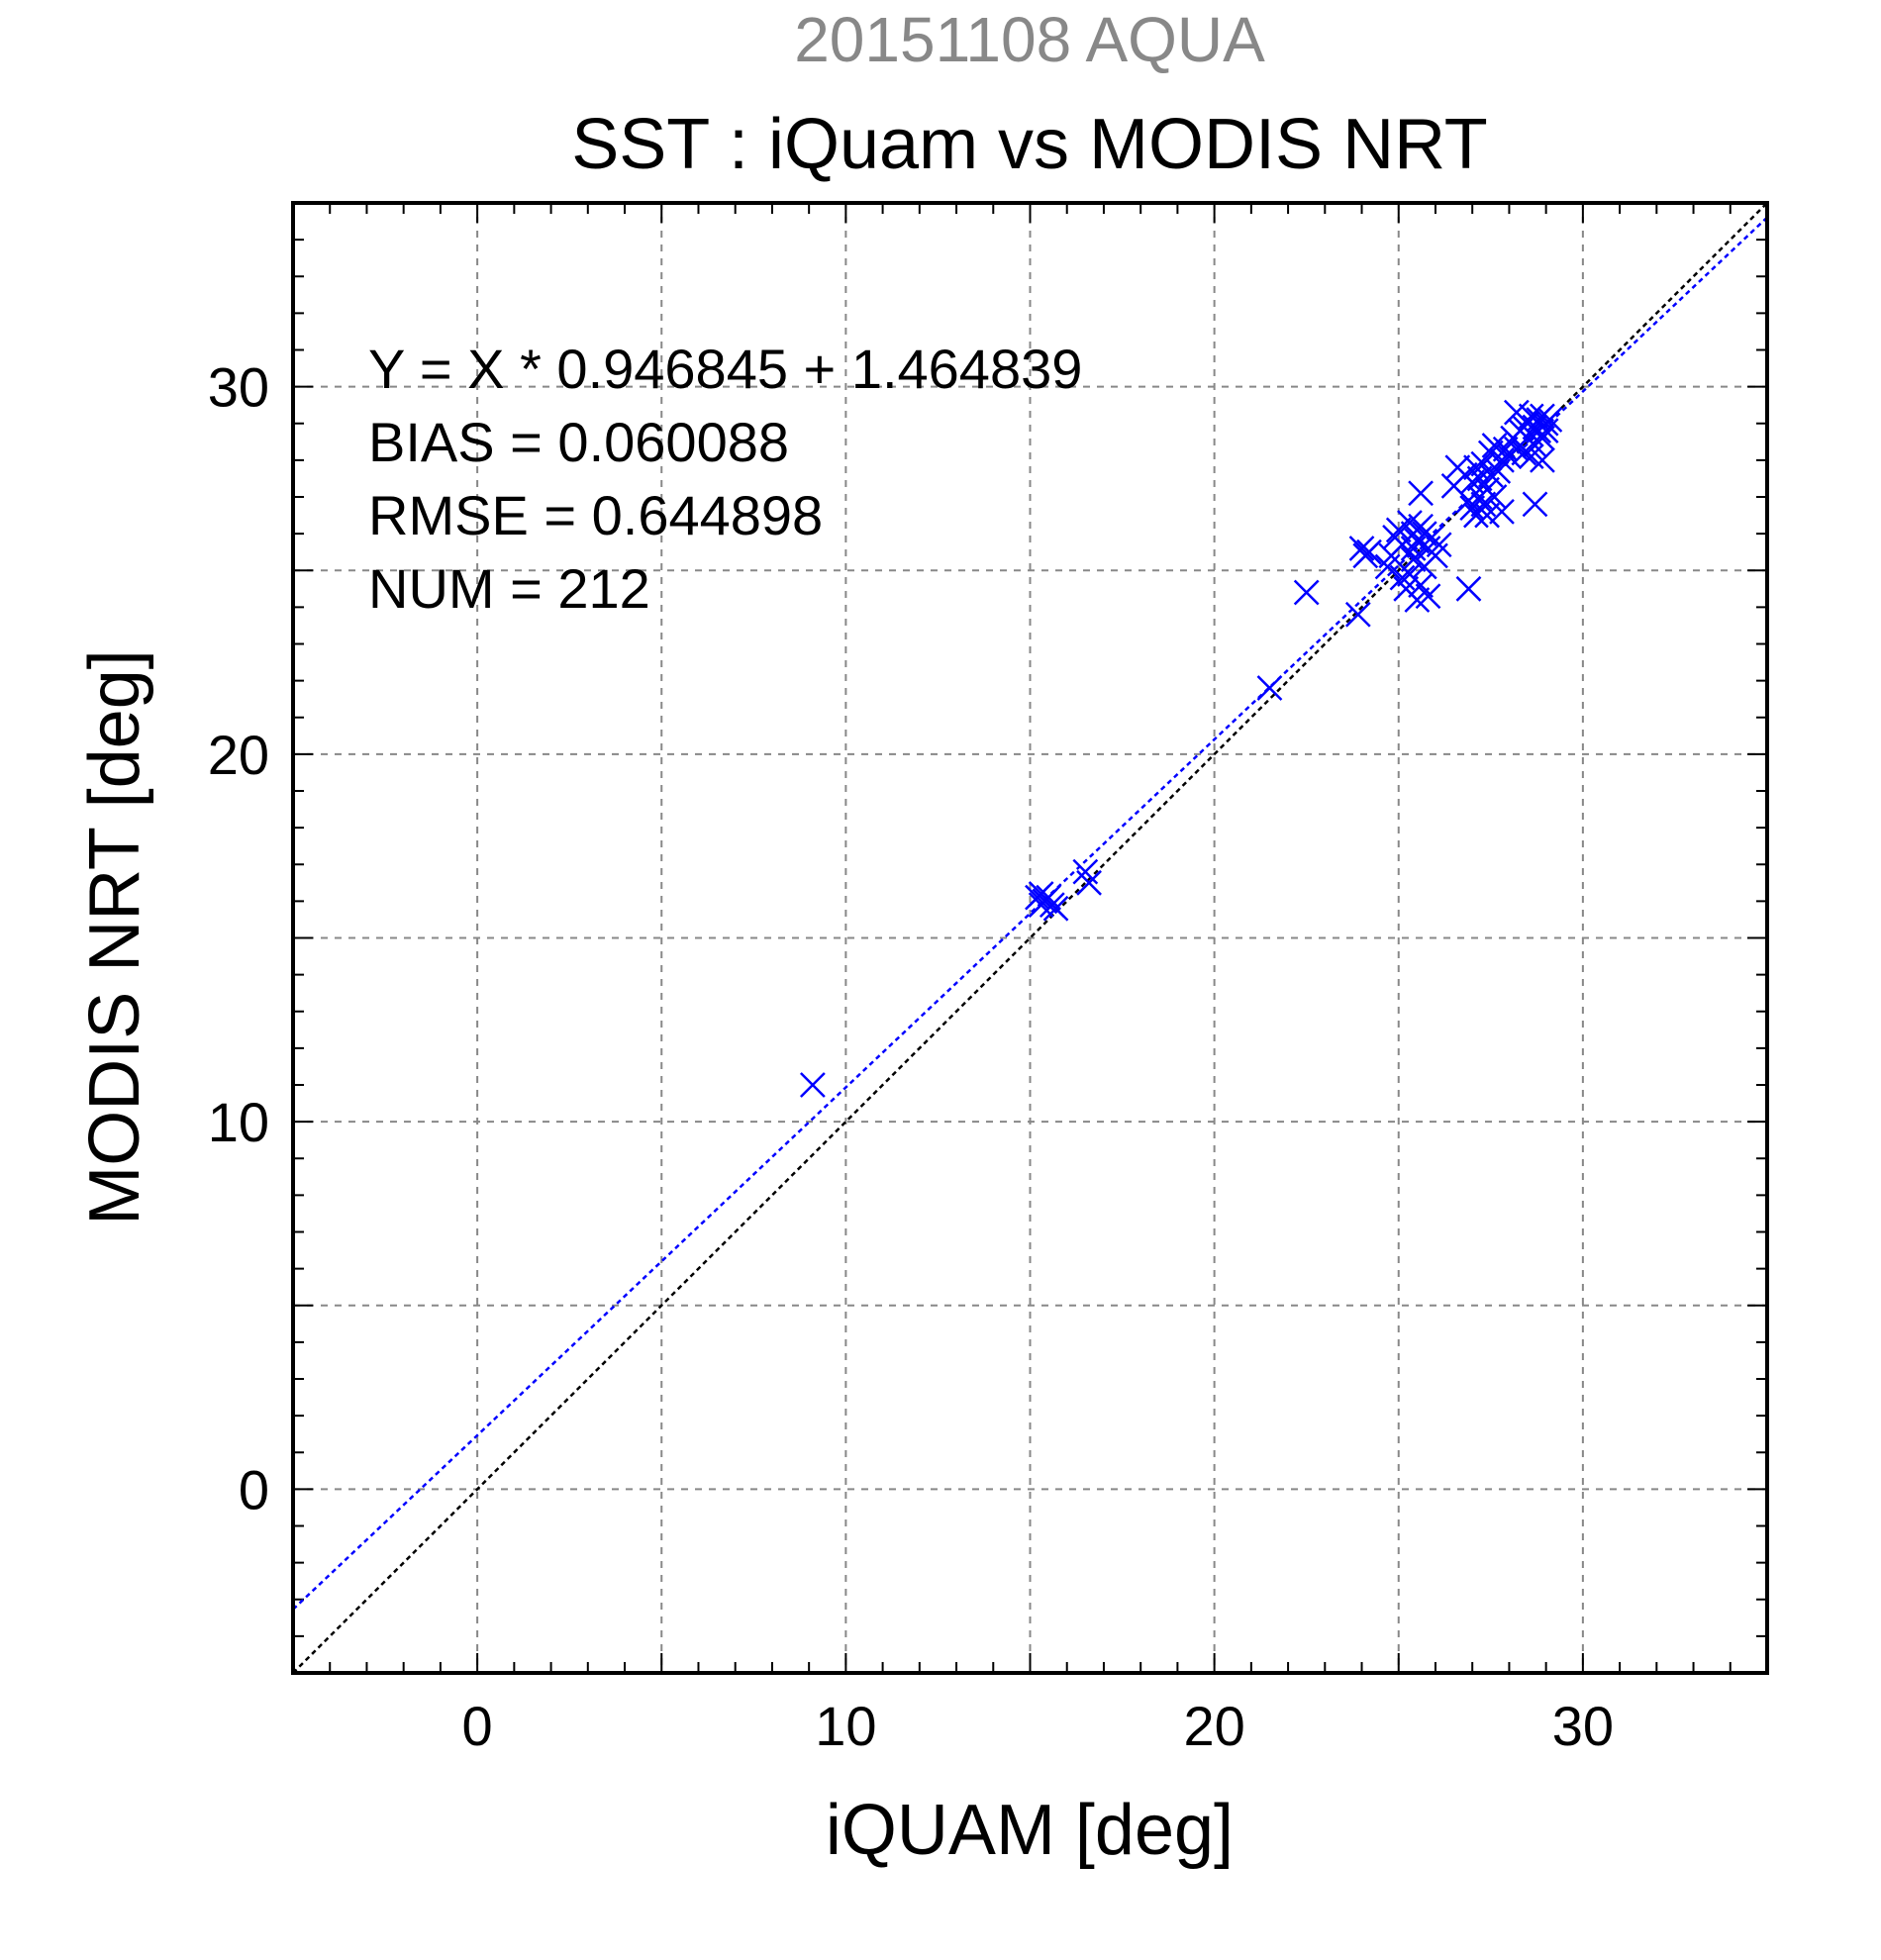 This screenshot has width=1881, height=1960. I want to click on data-points, so click(1181, 748).